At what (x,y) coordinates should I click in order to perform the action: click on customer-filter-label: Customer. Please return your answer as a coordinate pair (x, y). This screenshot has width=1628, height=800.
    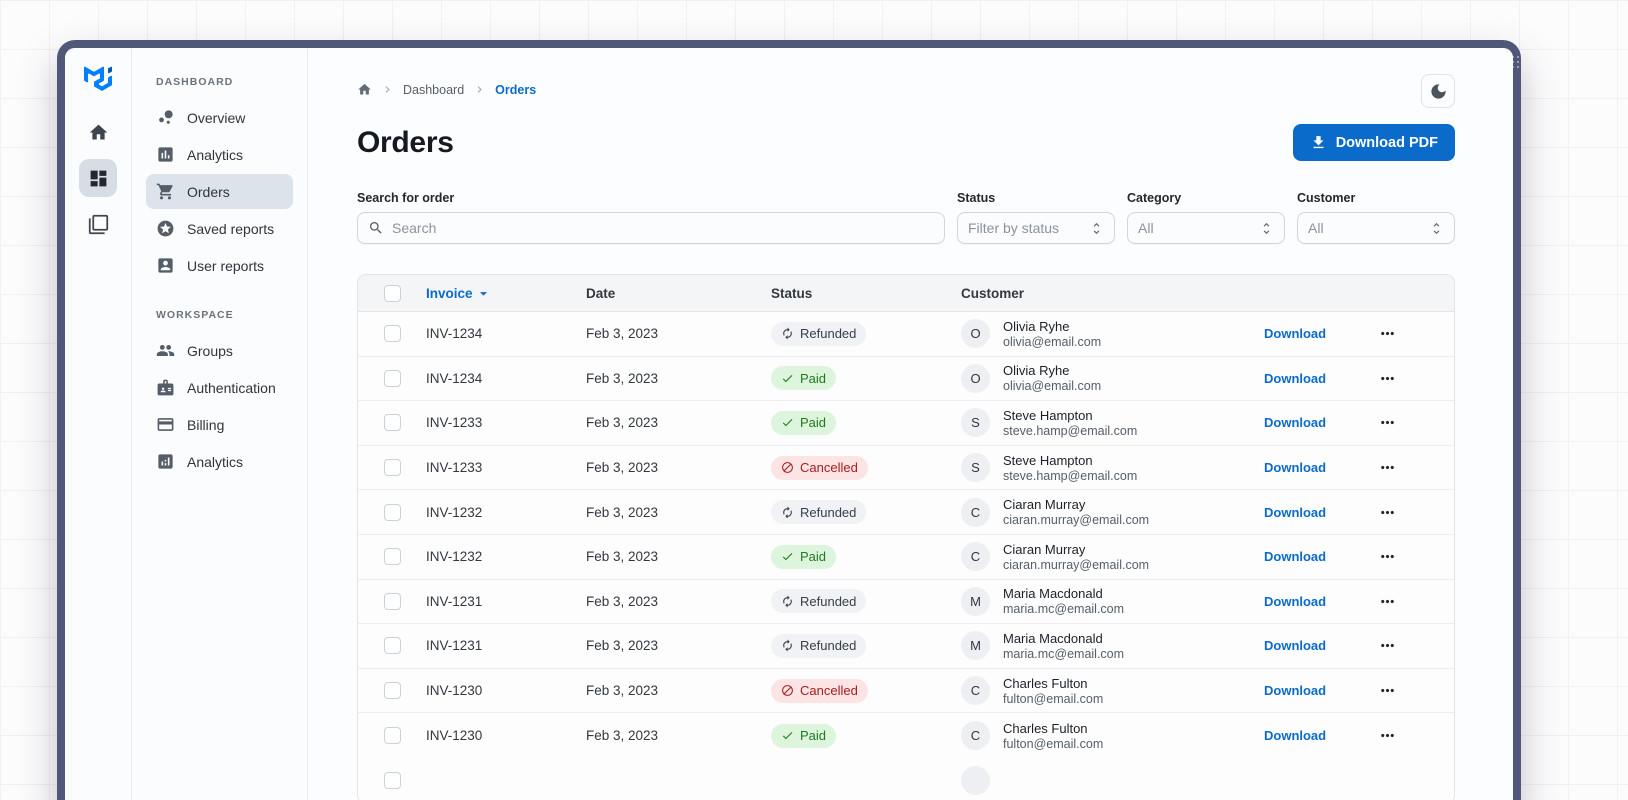
    Looking at the image, I should click on (1326, 198).